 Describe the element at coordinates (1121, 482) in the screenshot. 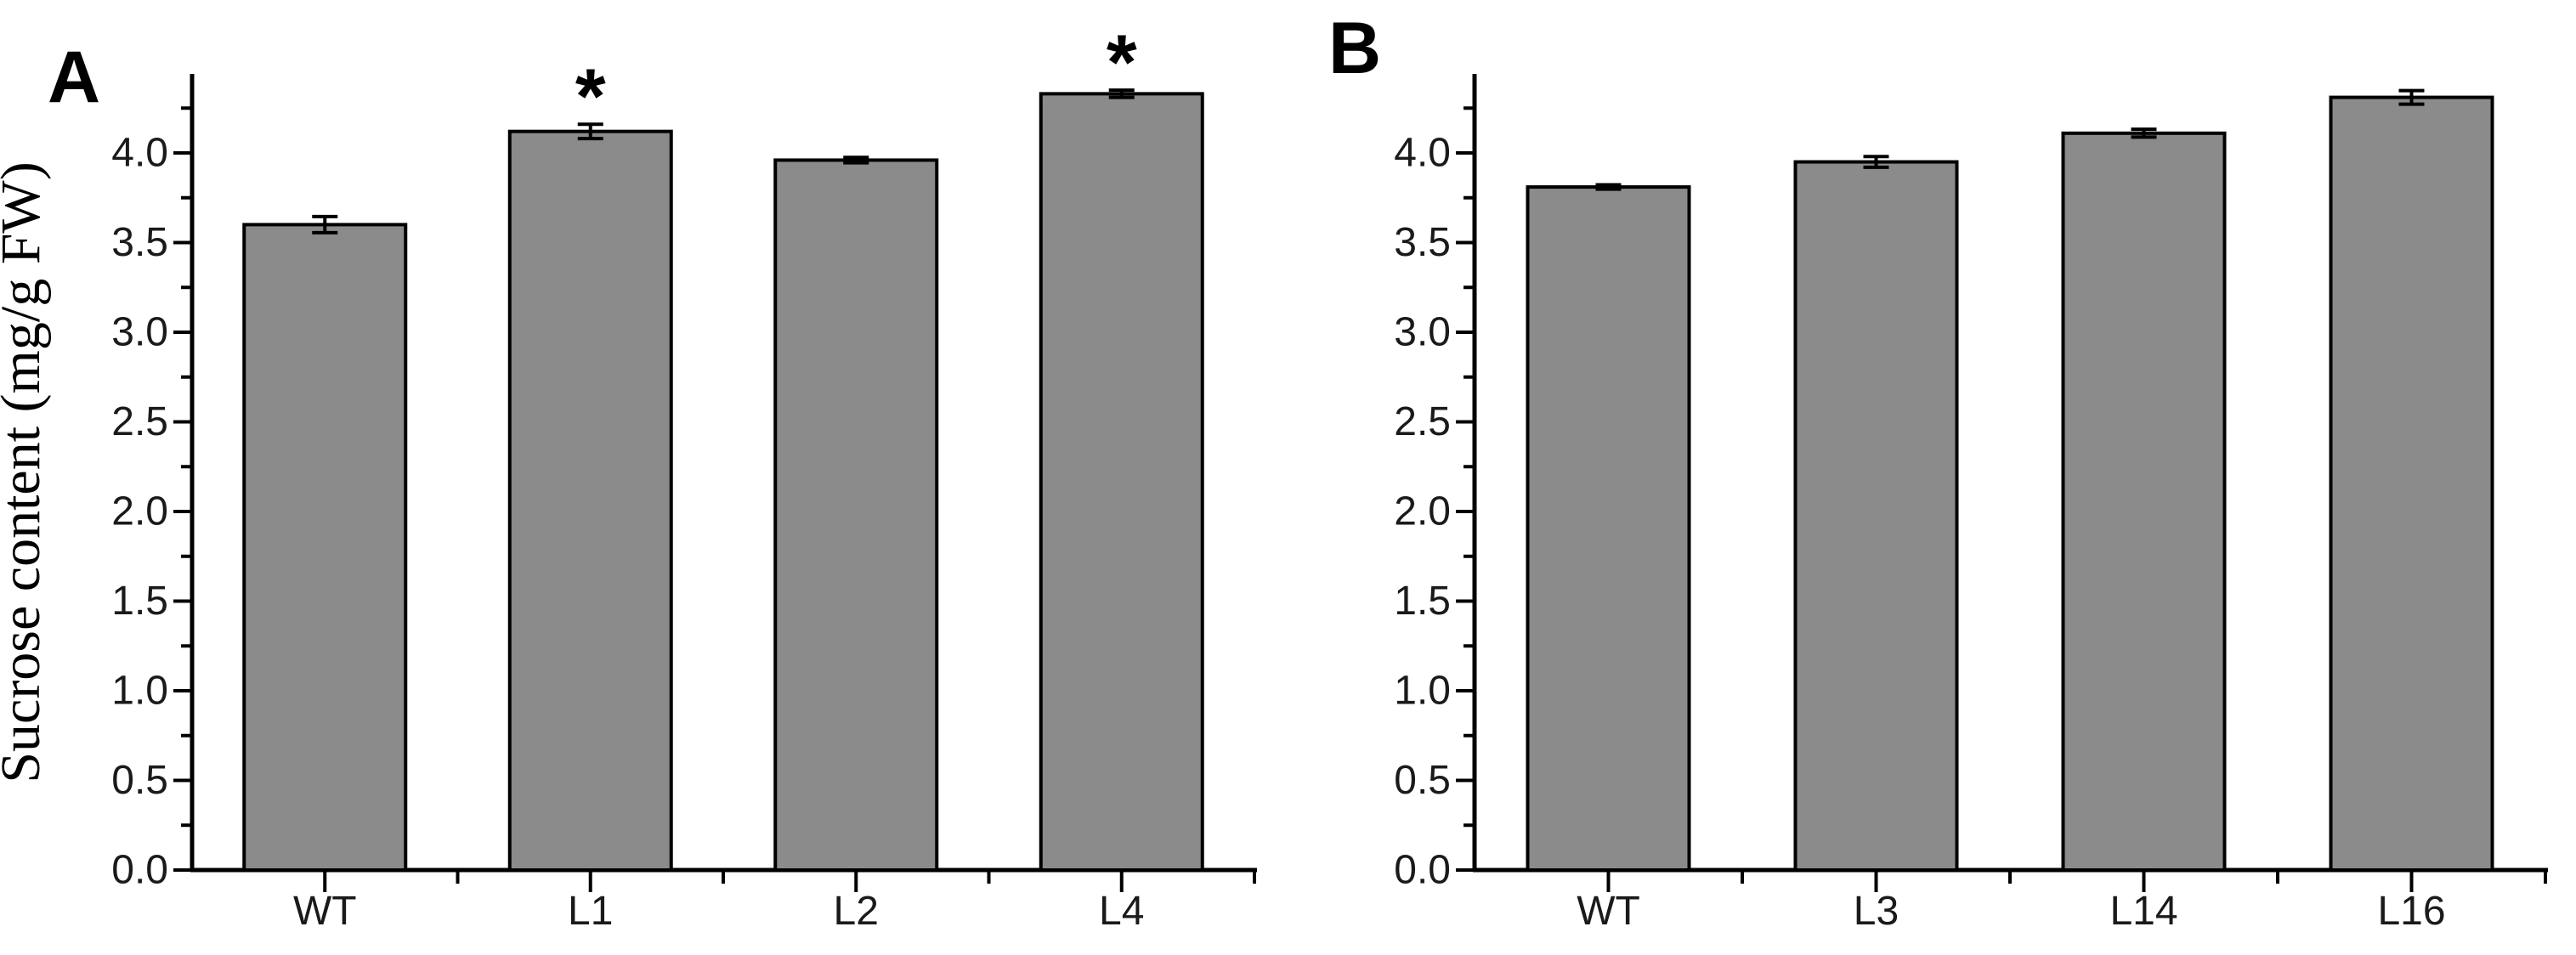

I see `bar-a-l4` at that location.